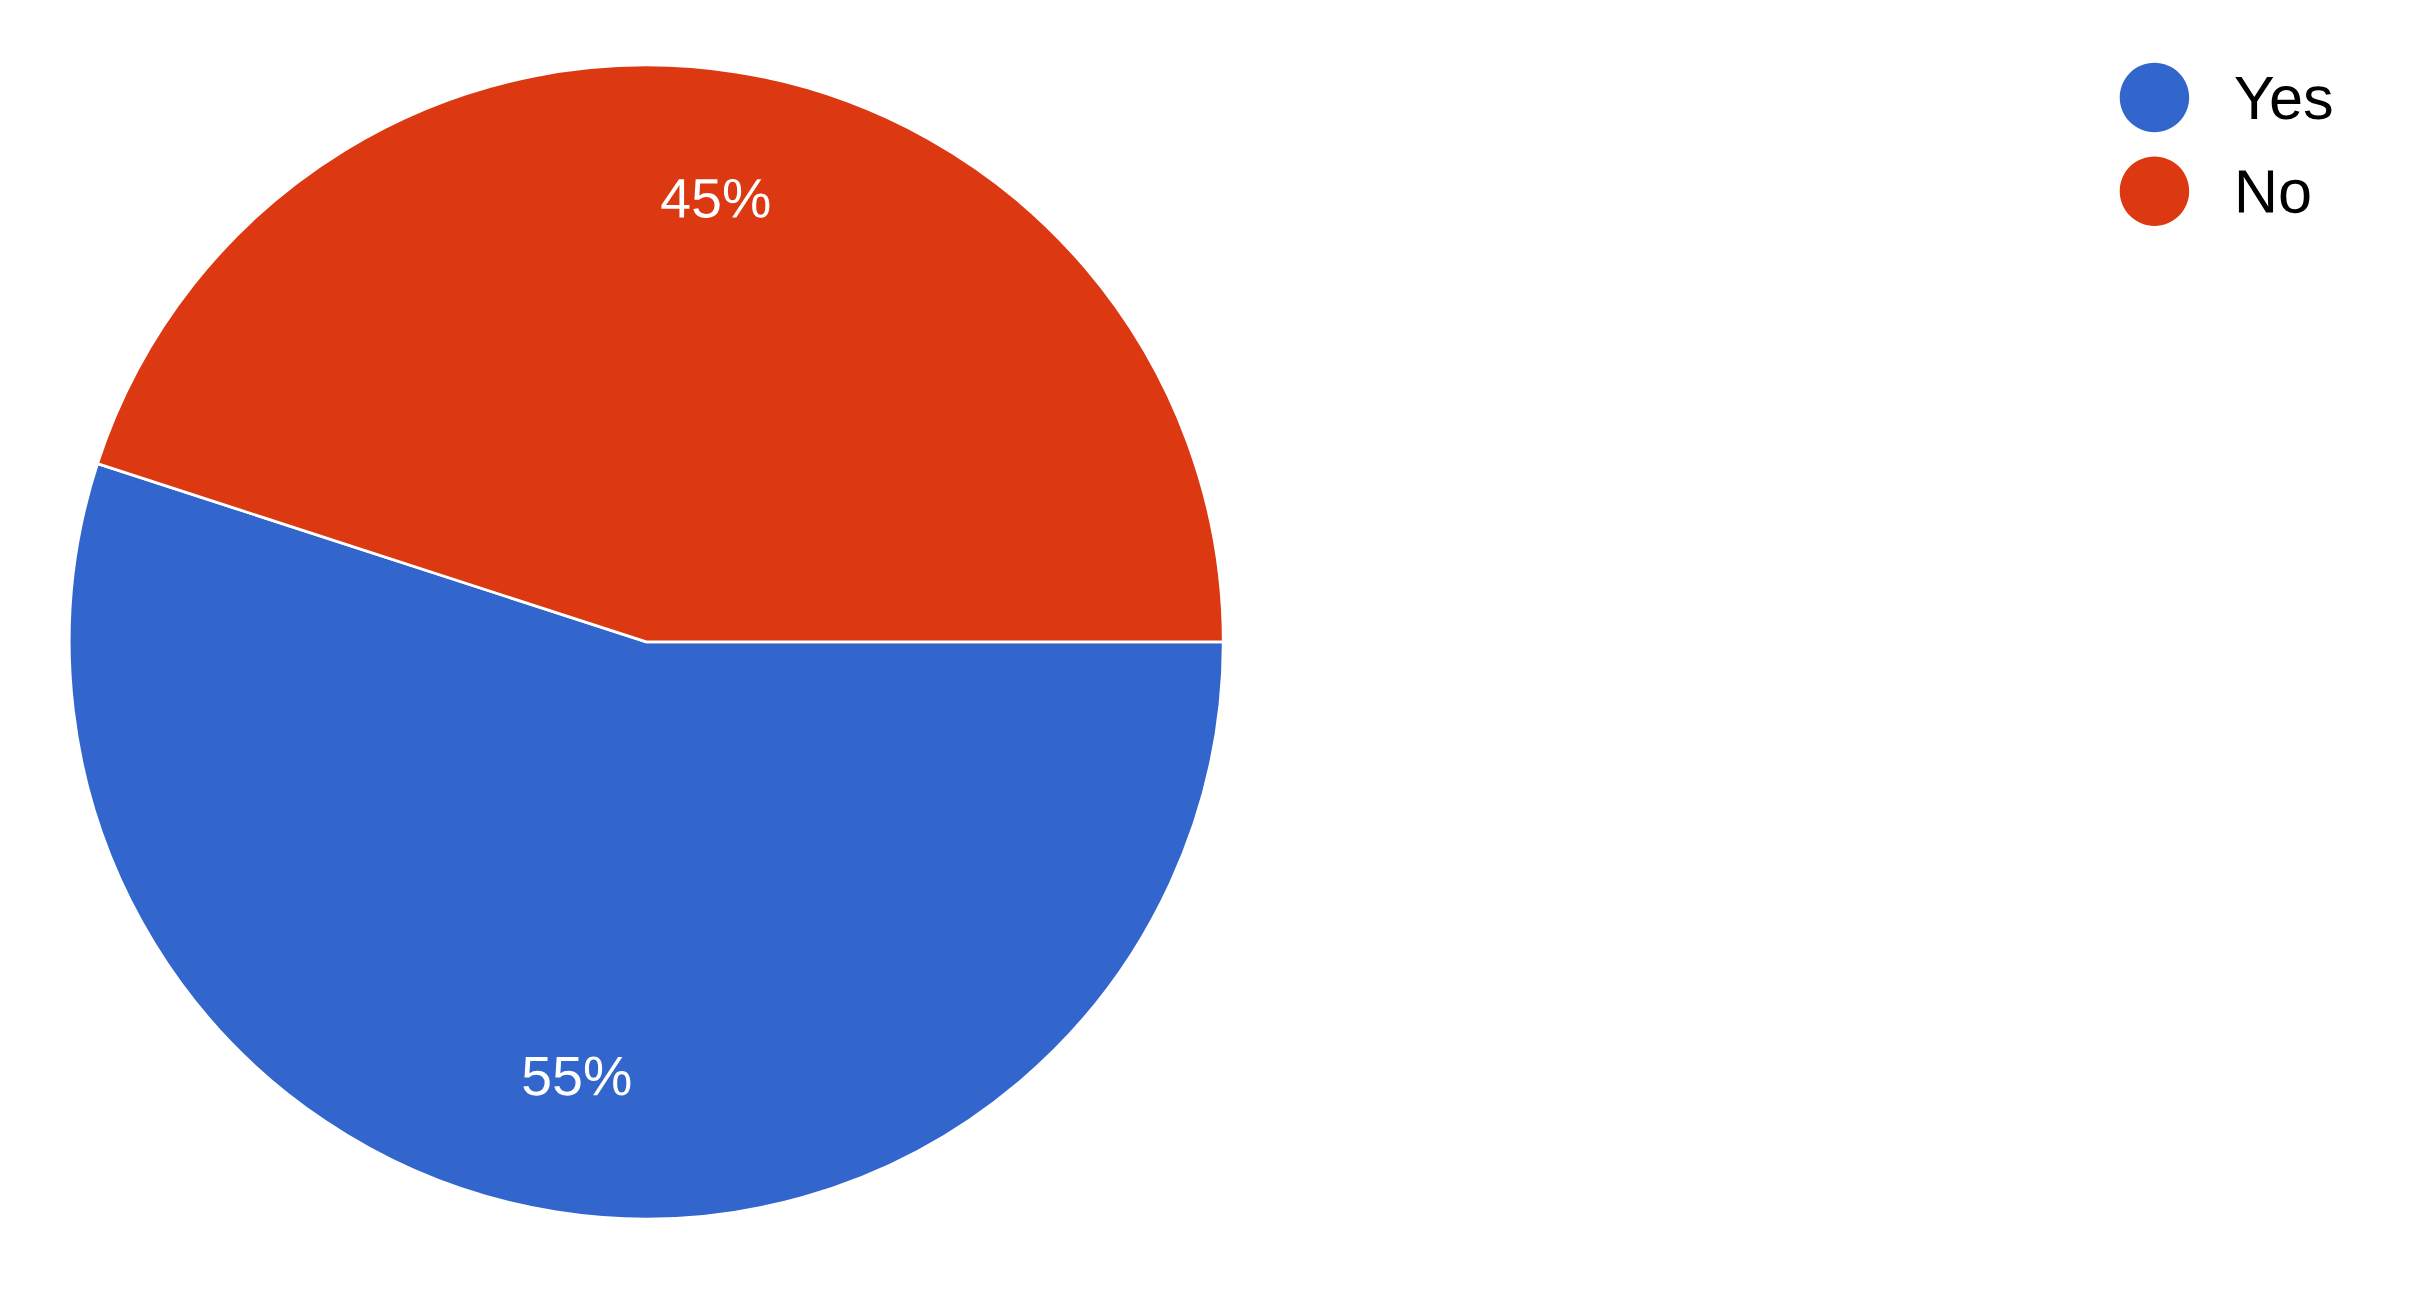 This screenshot has width=2425, height=1309. Describe the element at coordinates (2283, 98) in the screenshot. I see `legend-label: Yes` at that location.